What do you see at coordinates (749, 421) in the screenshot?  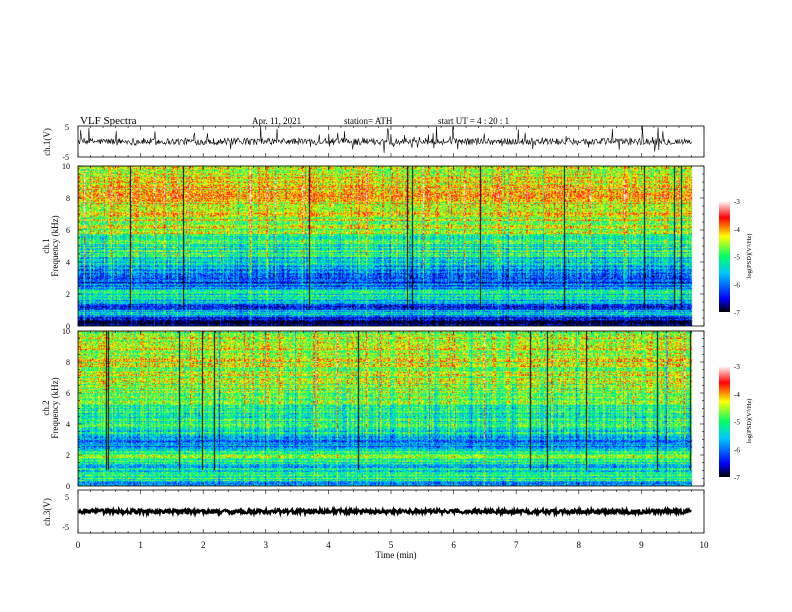 I see `ch2-colorbar-label: log(PSD)(V²/Hz)` at bounding box center [749, 421].